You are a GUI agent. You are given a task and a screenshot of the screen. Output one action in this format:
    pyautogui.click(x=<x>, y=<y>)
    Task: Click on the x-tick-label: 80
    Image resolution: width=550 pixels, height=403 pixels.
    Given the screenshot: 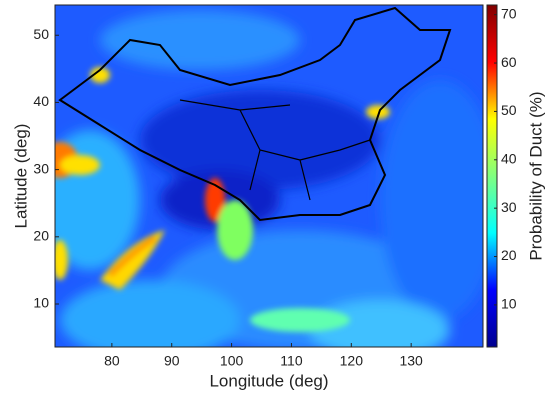 What is the action you would take?
    pyautogui.click(x=112, y=361)
    